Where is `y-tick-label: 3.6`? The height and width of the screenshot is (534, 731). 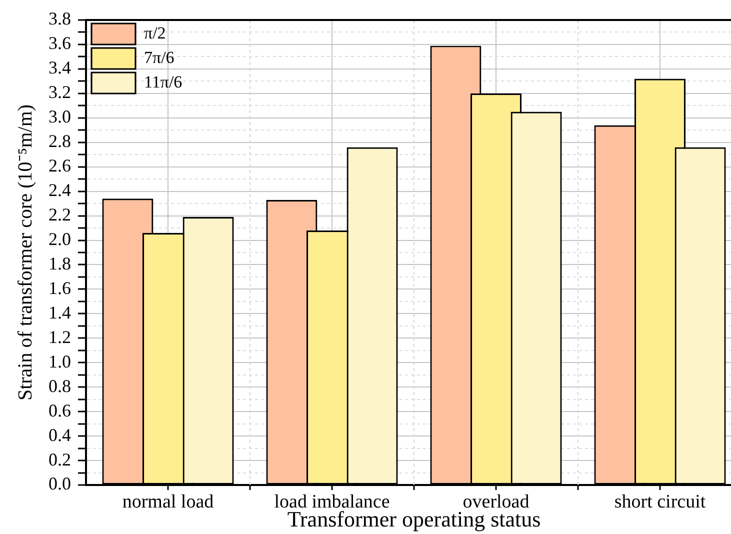 y-tick-label: 3.6 is located at coordinates (59, 43).